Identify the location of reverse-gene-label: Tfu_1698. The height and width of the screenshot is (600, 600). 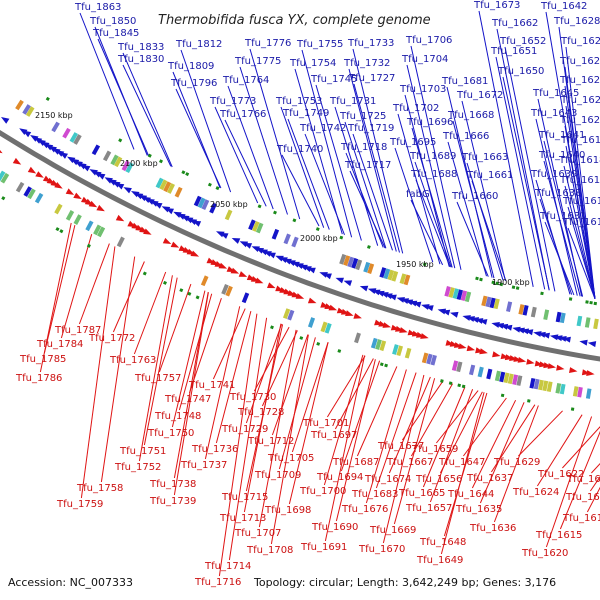
(287, 510).